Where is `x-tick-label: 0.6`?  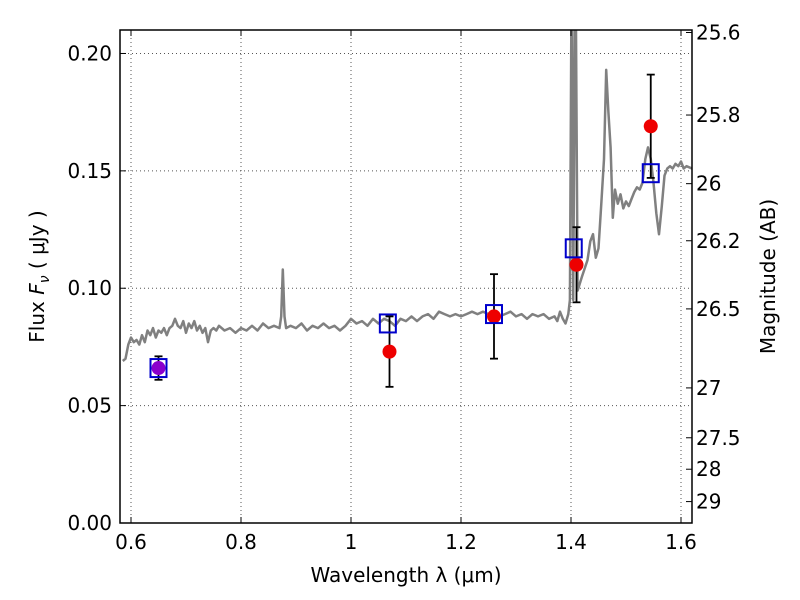
x-tick-label: 0.6 is located at coordinates (131, 542).